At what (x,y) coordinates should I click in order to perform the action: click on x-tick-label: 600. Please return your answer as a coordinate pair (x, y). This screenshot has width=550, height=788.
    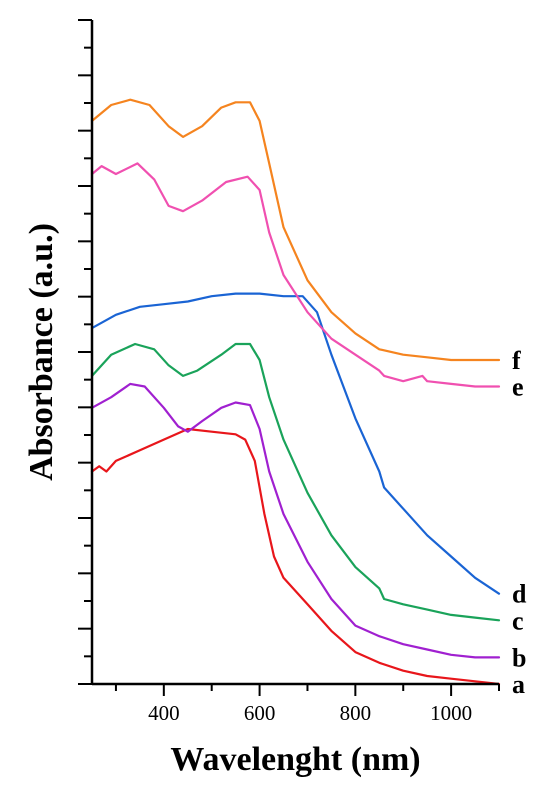
    Looking at the image, I should click on (260, 713).